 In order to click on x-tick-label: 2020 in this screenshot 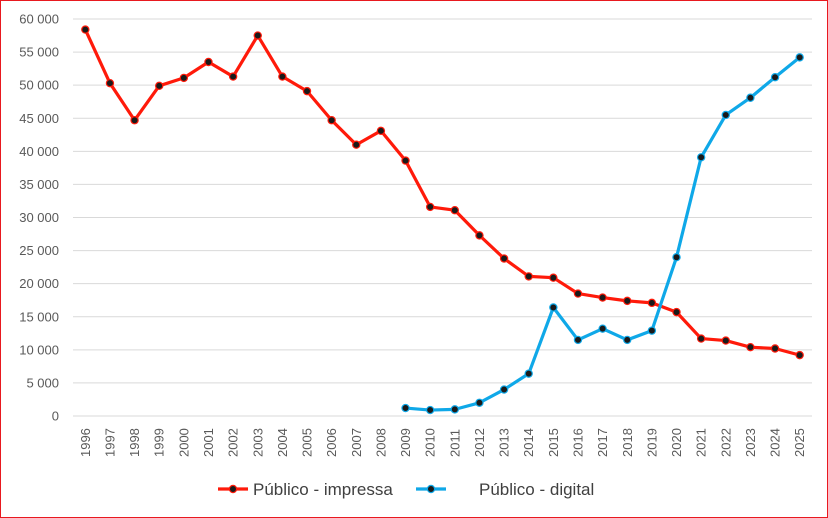, I will do `click(676, 442)`.